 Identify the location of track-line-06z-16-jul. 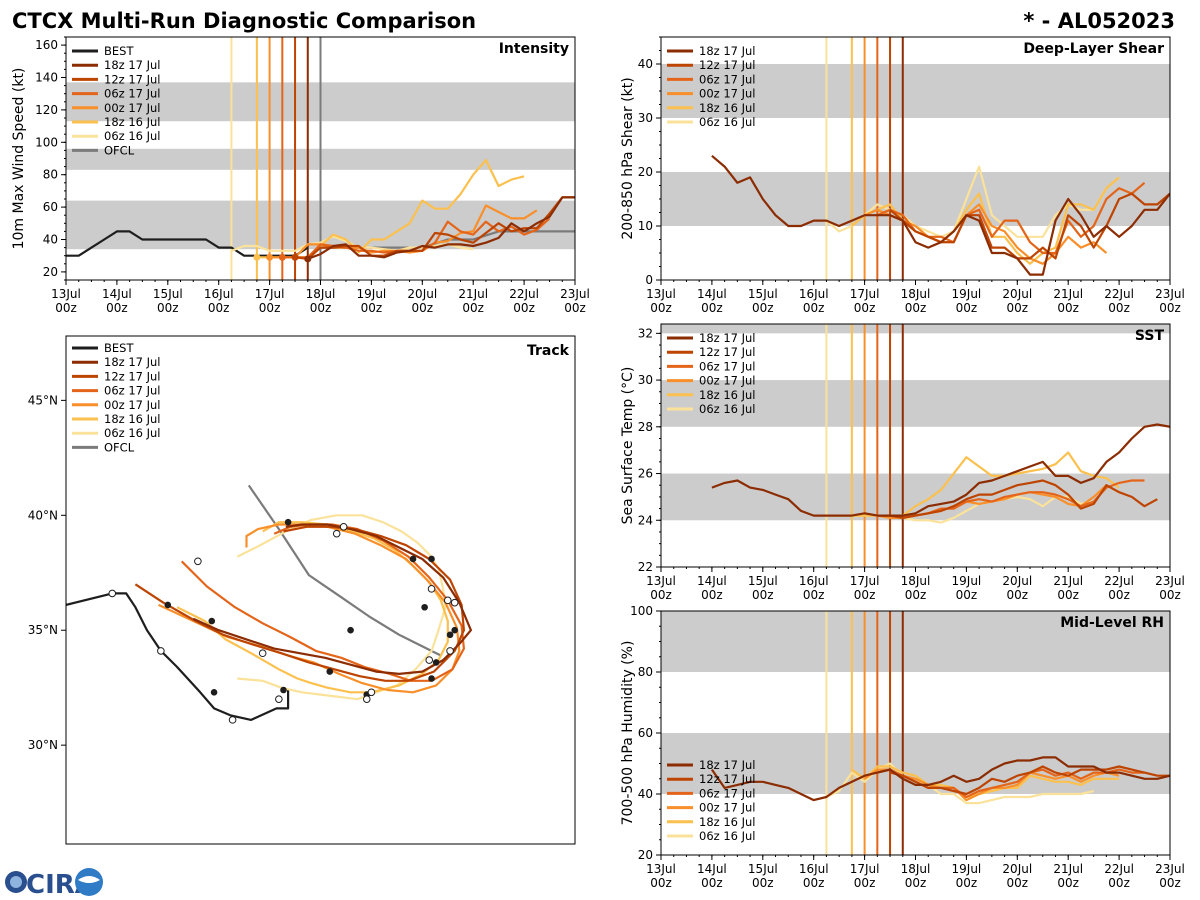
(341, 607).